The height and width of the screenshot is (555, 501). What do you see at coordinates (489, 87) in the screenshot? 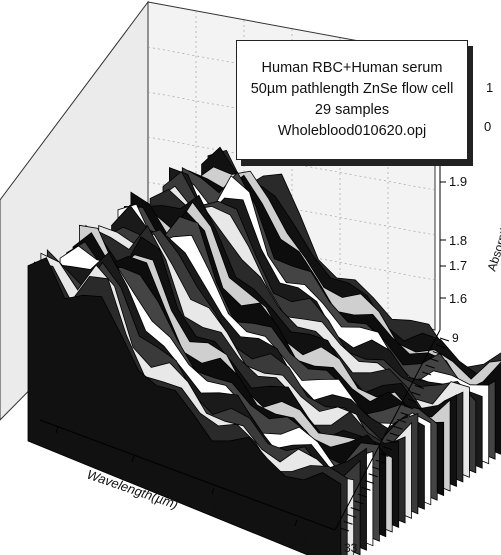
I see `z-tick-label: 1` at bounding box center [489, 87].